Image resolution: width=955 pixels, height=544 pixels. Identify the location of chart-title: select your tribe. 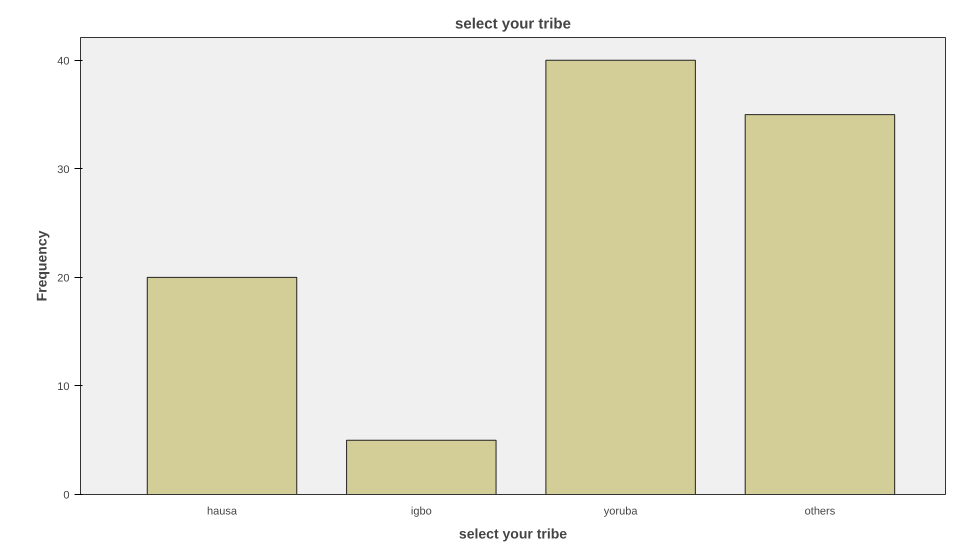
(513, 24).